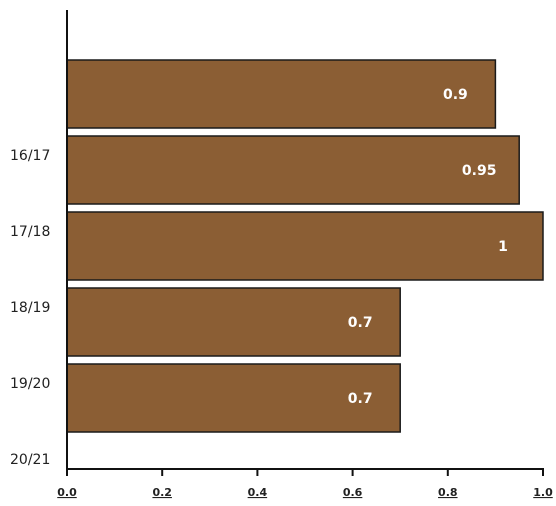 The height and width of the screenshot is (506, 556). I want to click on x-ticks-group: 0.0 0.2 0.4 0.6 0.8 1.0, so click(305, 484).